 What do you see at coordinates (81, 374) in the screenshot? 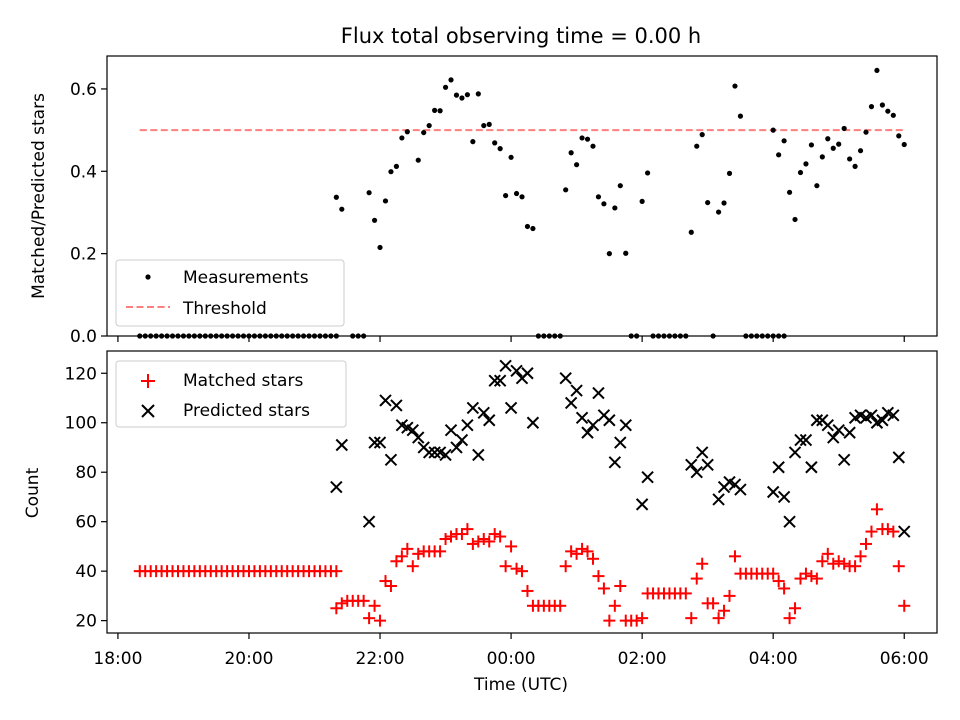
I see `bottom-ytick-label: 120` at bounding box center [81, 374].